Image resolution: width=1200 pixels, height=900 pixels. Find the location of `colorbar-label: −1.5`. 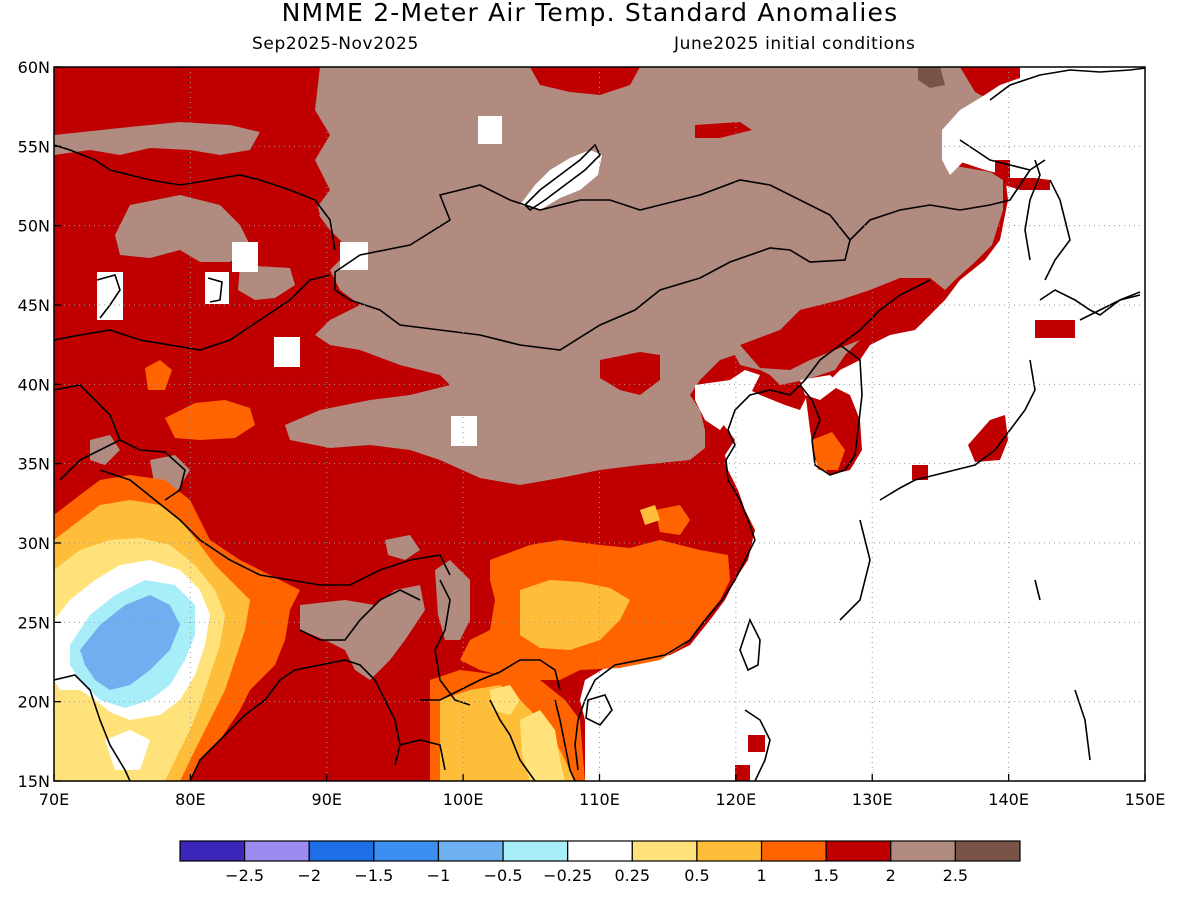

colorbar-label: −1.5 is located at coordinates (373, 875).